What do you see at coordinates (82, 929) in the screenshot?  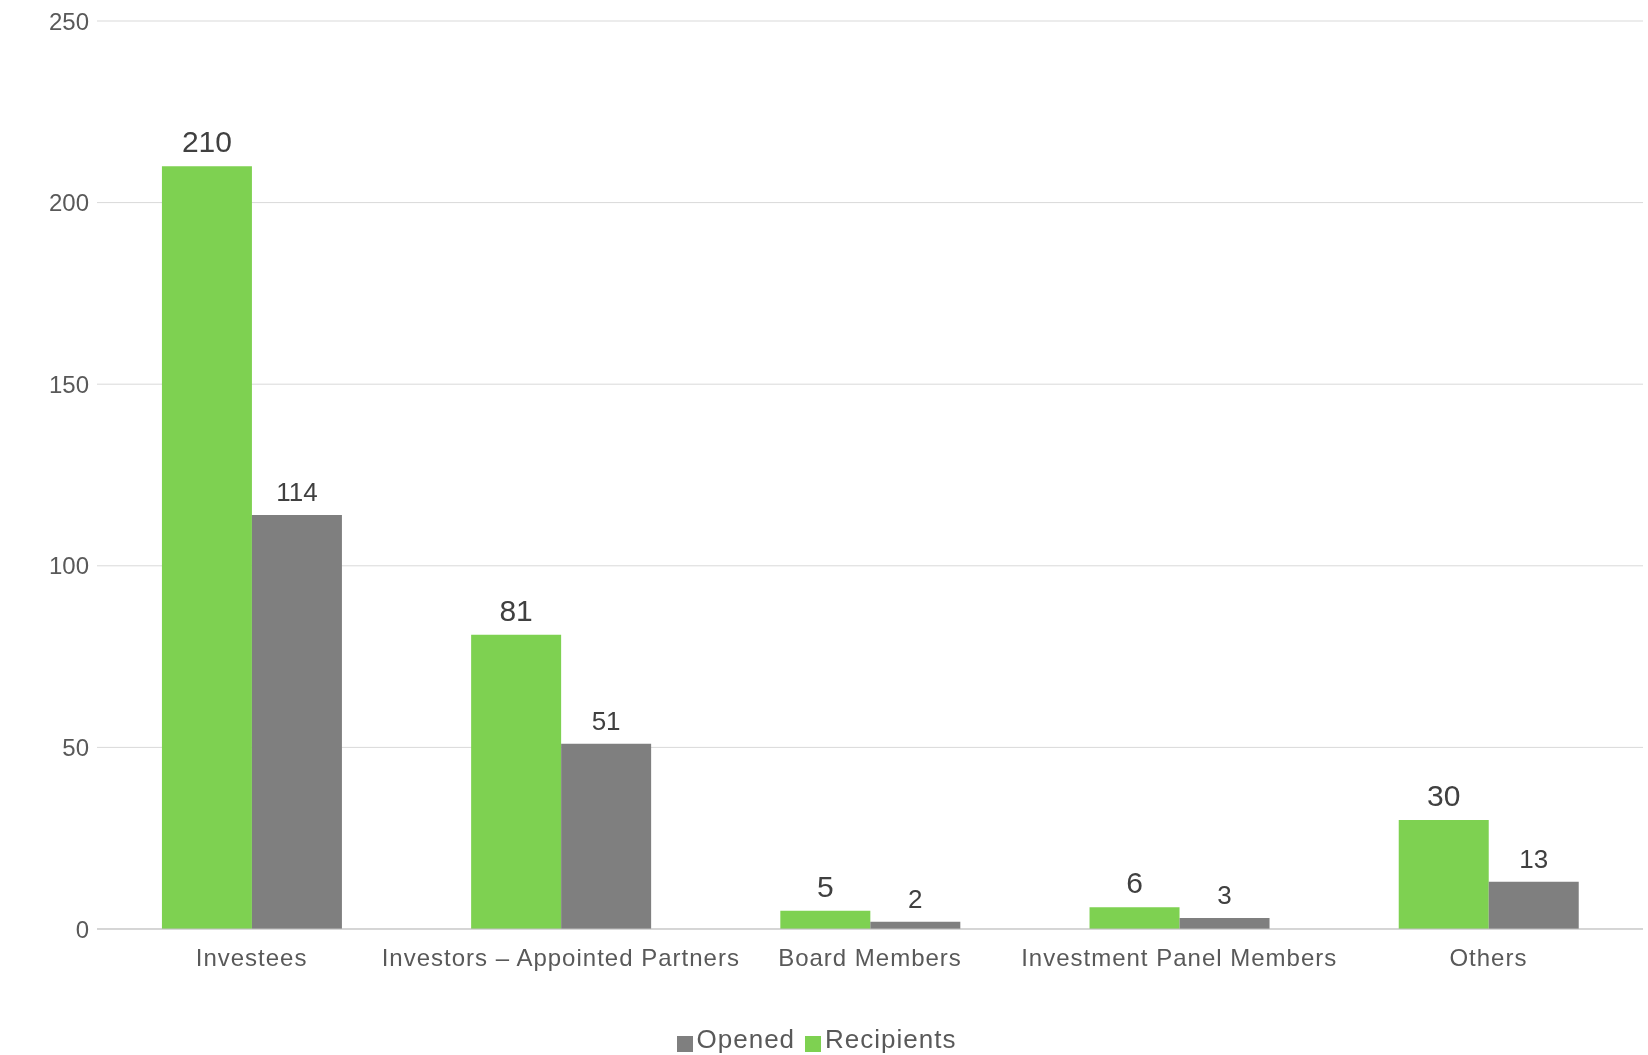 I see `y-tick-label: 0` at bounding box center [82, 929].